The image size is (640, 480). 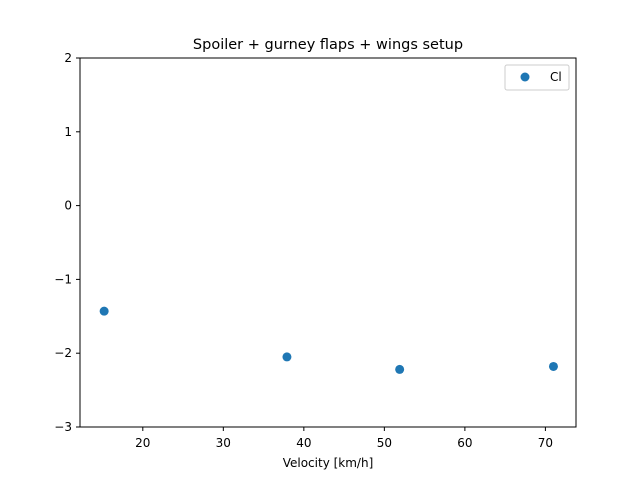 What do you see at coordinates (328, 463) in the screenshot?
I see `x-axis-label: Velocity [km/h]` at bounding box center [328, 463].